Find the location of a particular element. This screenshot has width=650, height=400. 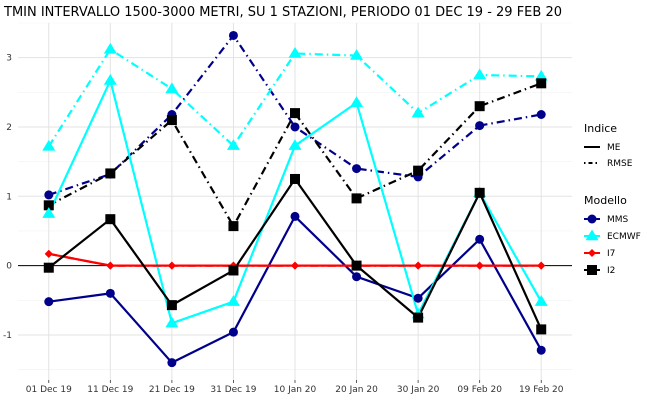

legend-label-me: ME is located at coordinates (614, 148).